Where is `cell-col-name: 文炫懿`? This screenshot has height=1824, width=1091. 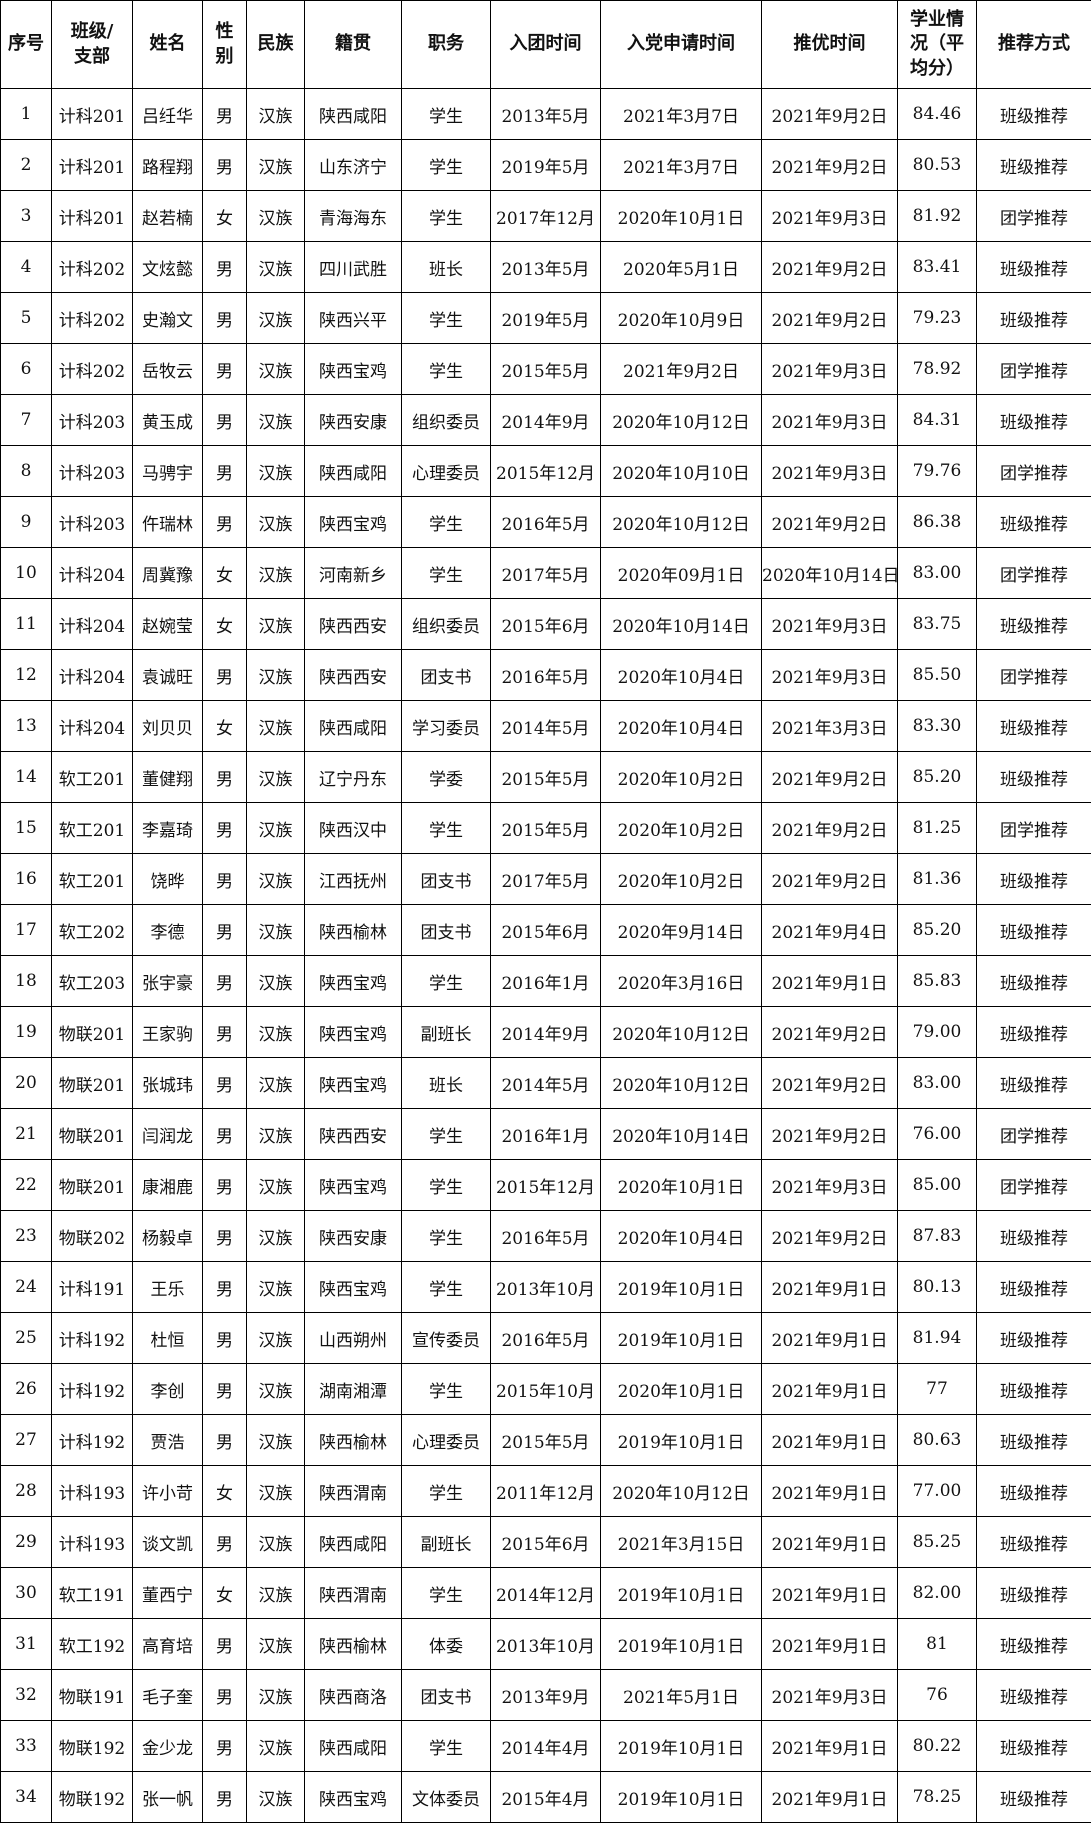
cell-col-name: 文炫懿 is located at coordinates (167, 267).